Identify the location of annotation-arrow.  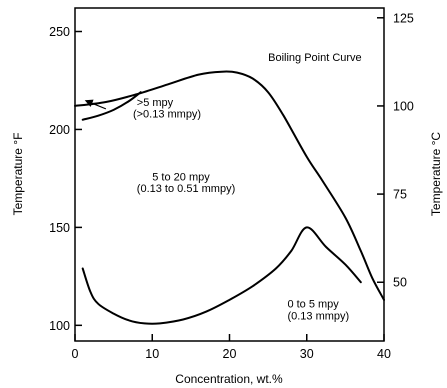
(95, 104).